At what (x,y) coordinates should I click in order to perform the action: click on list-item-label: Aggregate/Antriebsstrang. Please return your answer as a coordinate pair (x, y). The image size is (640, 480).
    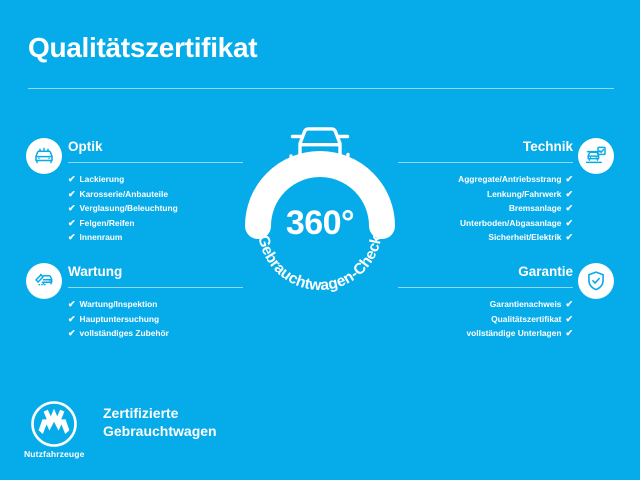
    Looking at the image, I should click on (510, 179).